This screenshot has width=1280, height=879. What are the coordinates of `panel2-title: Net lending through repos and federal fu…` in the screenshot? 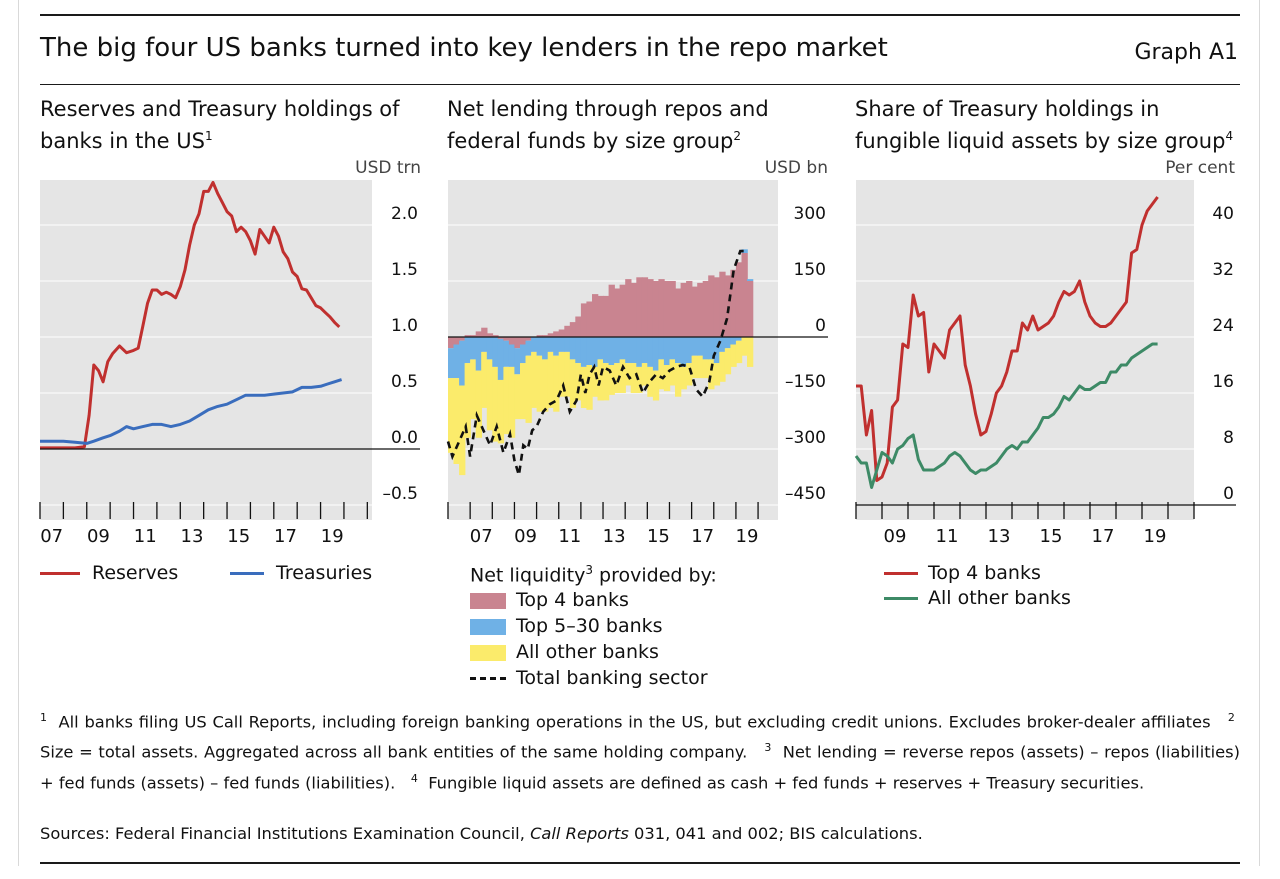 It's located at (608, 125).